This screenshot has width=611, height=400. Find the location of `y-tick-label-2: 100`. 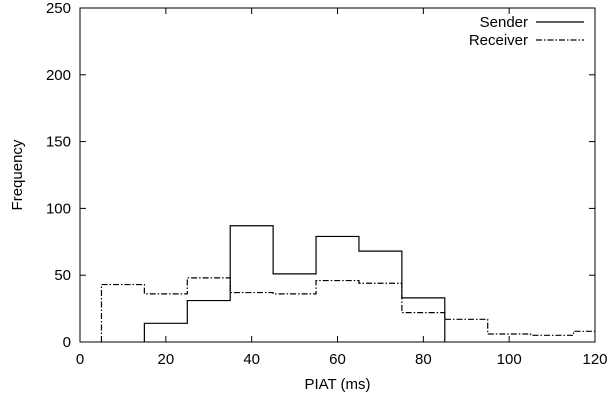

y-tick-label-2: 100 is located at coordinates (58, 208).